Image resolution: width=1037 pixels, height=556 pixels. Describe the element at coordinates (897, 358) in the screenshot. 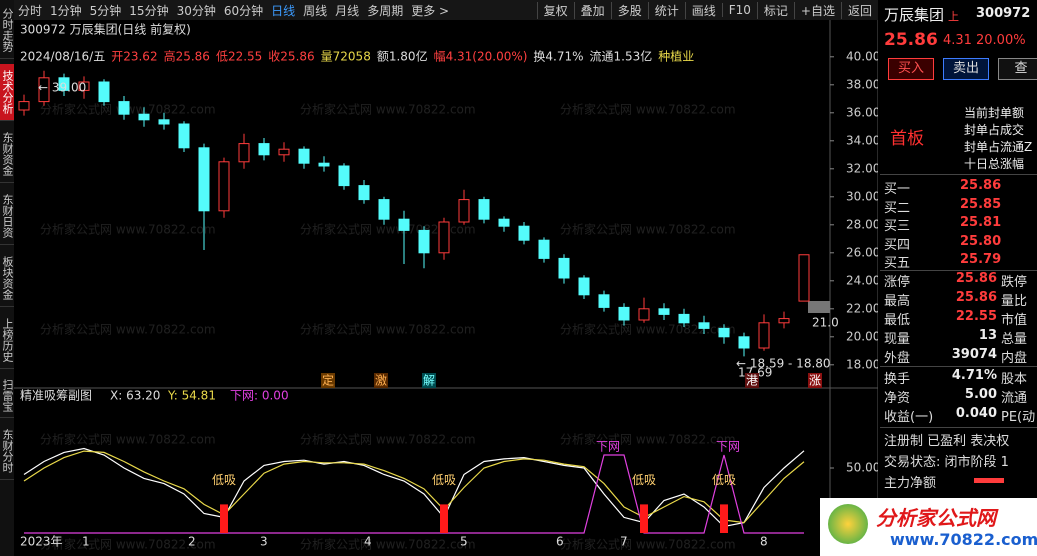

I see `stat-label: 外盘` at that location.